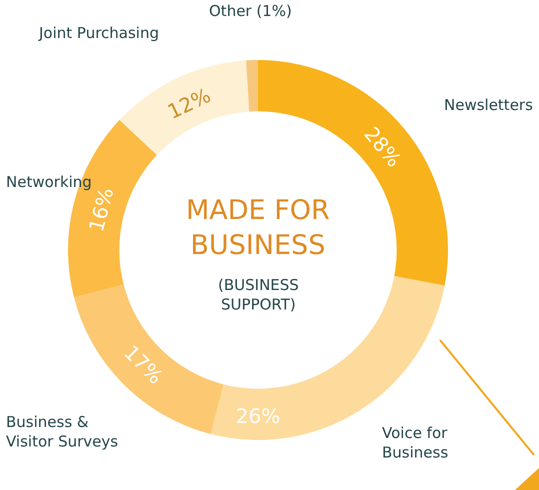  Describe the element at coordinates (258, 295) in the screenshot. I see `text: (BUSINESS SUPPORT)` at that location.